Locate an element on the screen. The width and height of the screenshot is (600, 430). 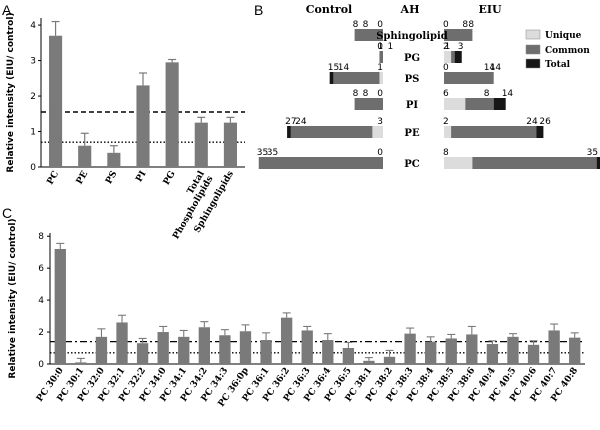
control-total-value: 35 is located at coordinates (262, 153).